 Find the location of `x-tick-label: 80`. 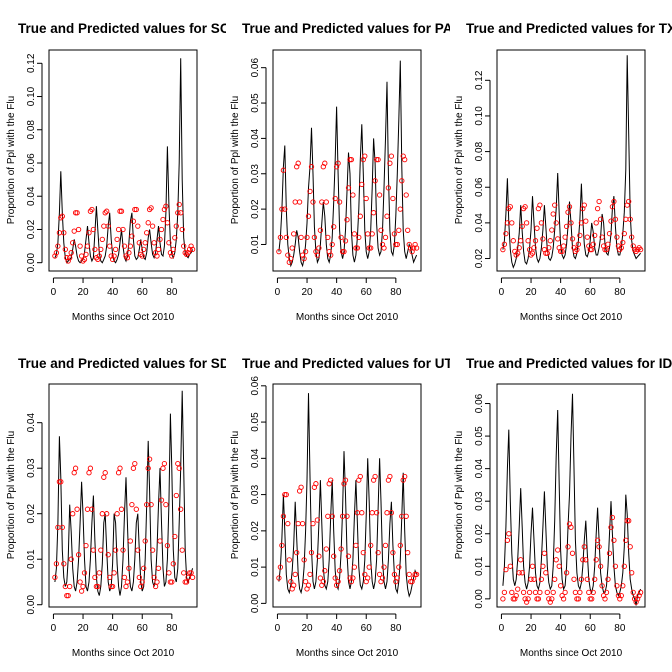

x-tick-label: 80 is located at coordinates (396, 292).